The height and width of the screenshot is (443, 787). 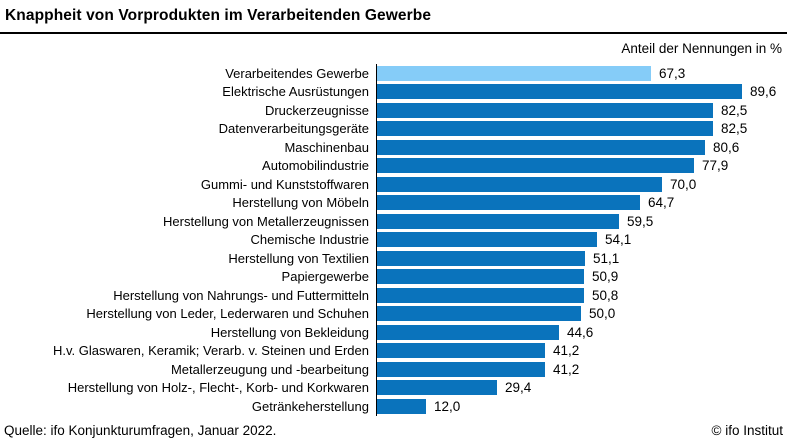 What do you see at coordinates (316, 110) in the screenshot?
I see `category-label: Druckerzeugnisse` at bounding box center [316, 110].